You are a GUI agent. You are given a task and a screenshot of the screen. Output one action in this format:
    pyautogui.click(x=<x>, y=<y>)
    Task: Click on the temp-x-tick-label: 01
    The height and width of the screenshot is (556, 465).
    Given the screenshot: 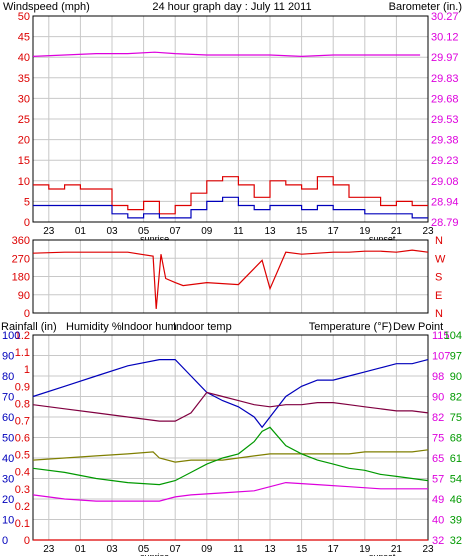 What is the action you would take?
    pyautogui.click(x=81, y=549)
    